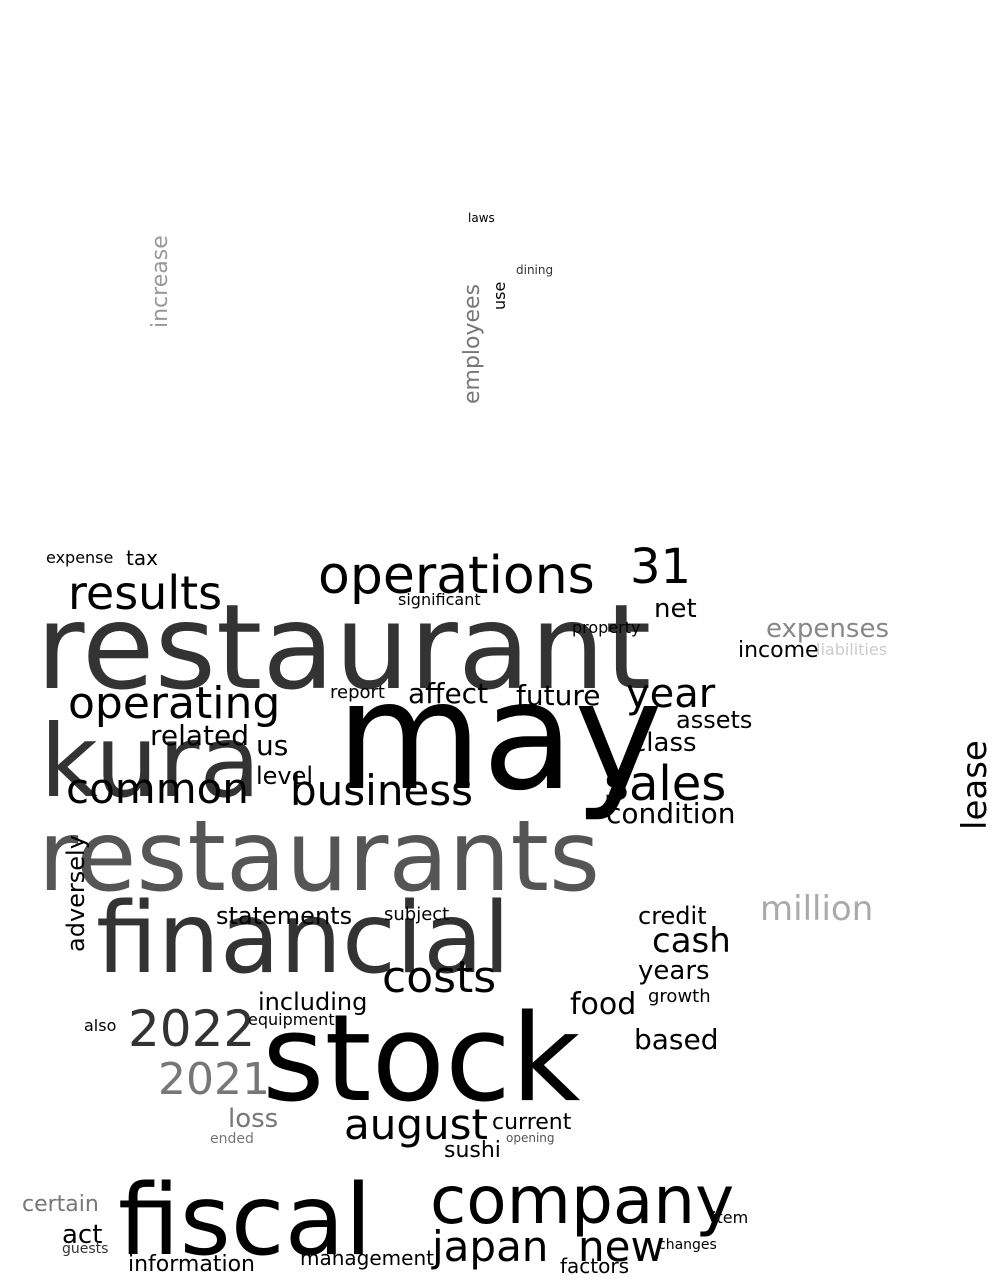 This screenshot has height=1280, width=1007. I want to click on word-dining: dining, so click(535, 270).